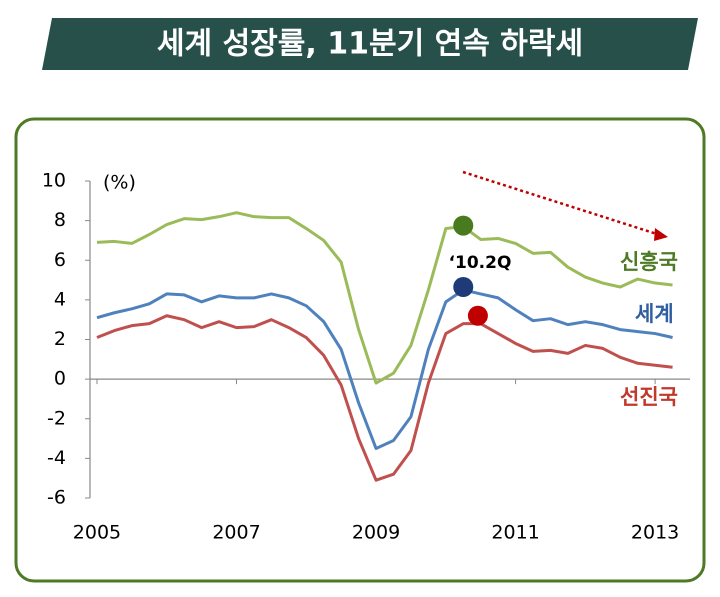  What do you see at coordinates (119, 183) in the screenshot?
I see `y-axis-label: (%)` at bounding box center [119, 183].